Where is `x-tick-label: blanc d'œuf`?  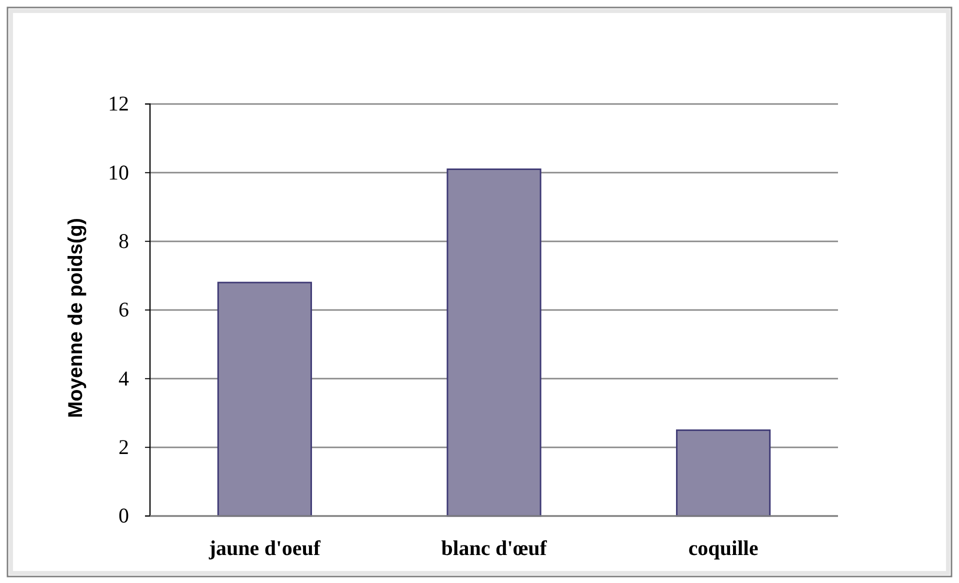 x-tick-label: blanc d'œuf is located at coordinates (494, 548).